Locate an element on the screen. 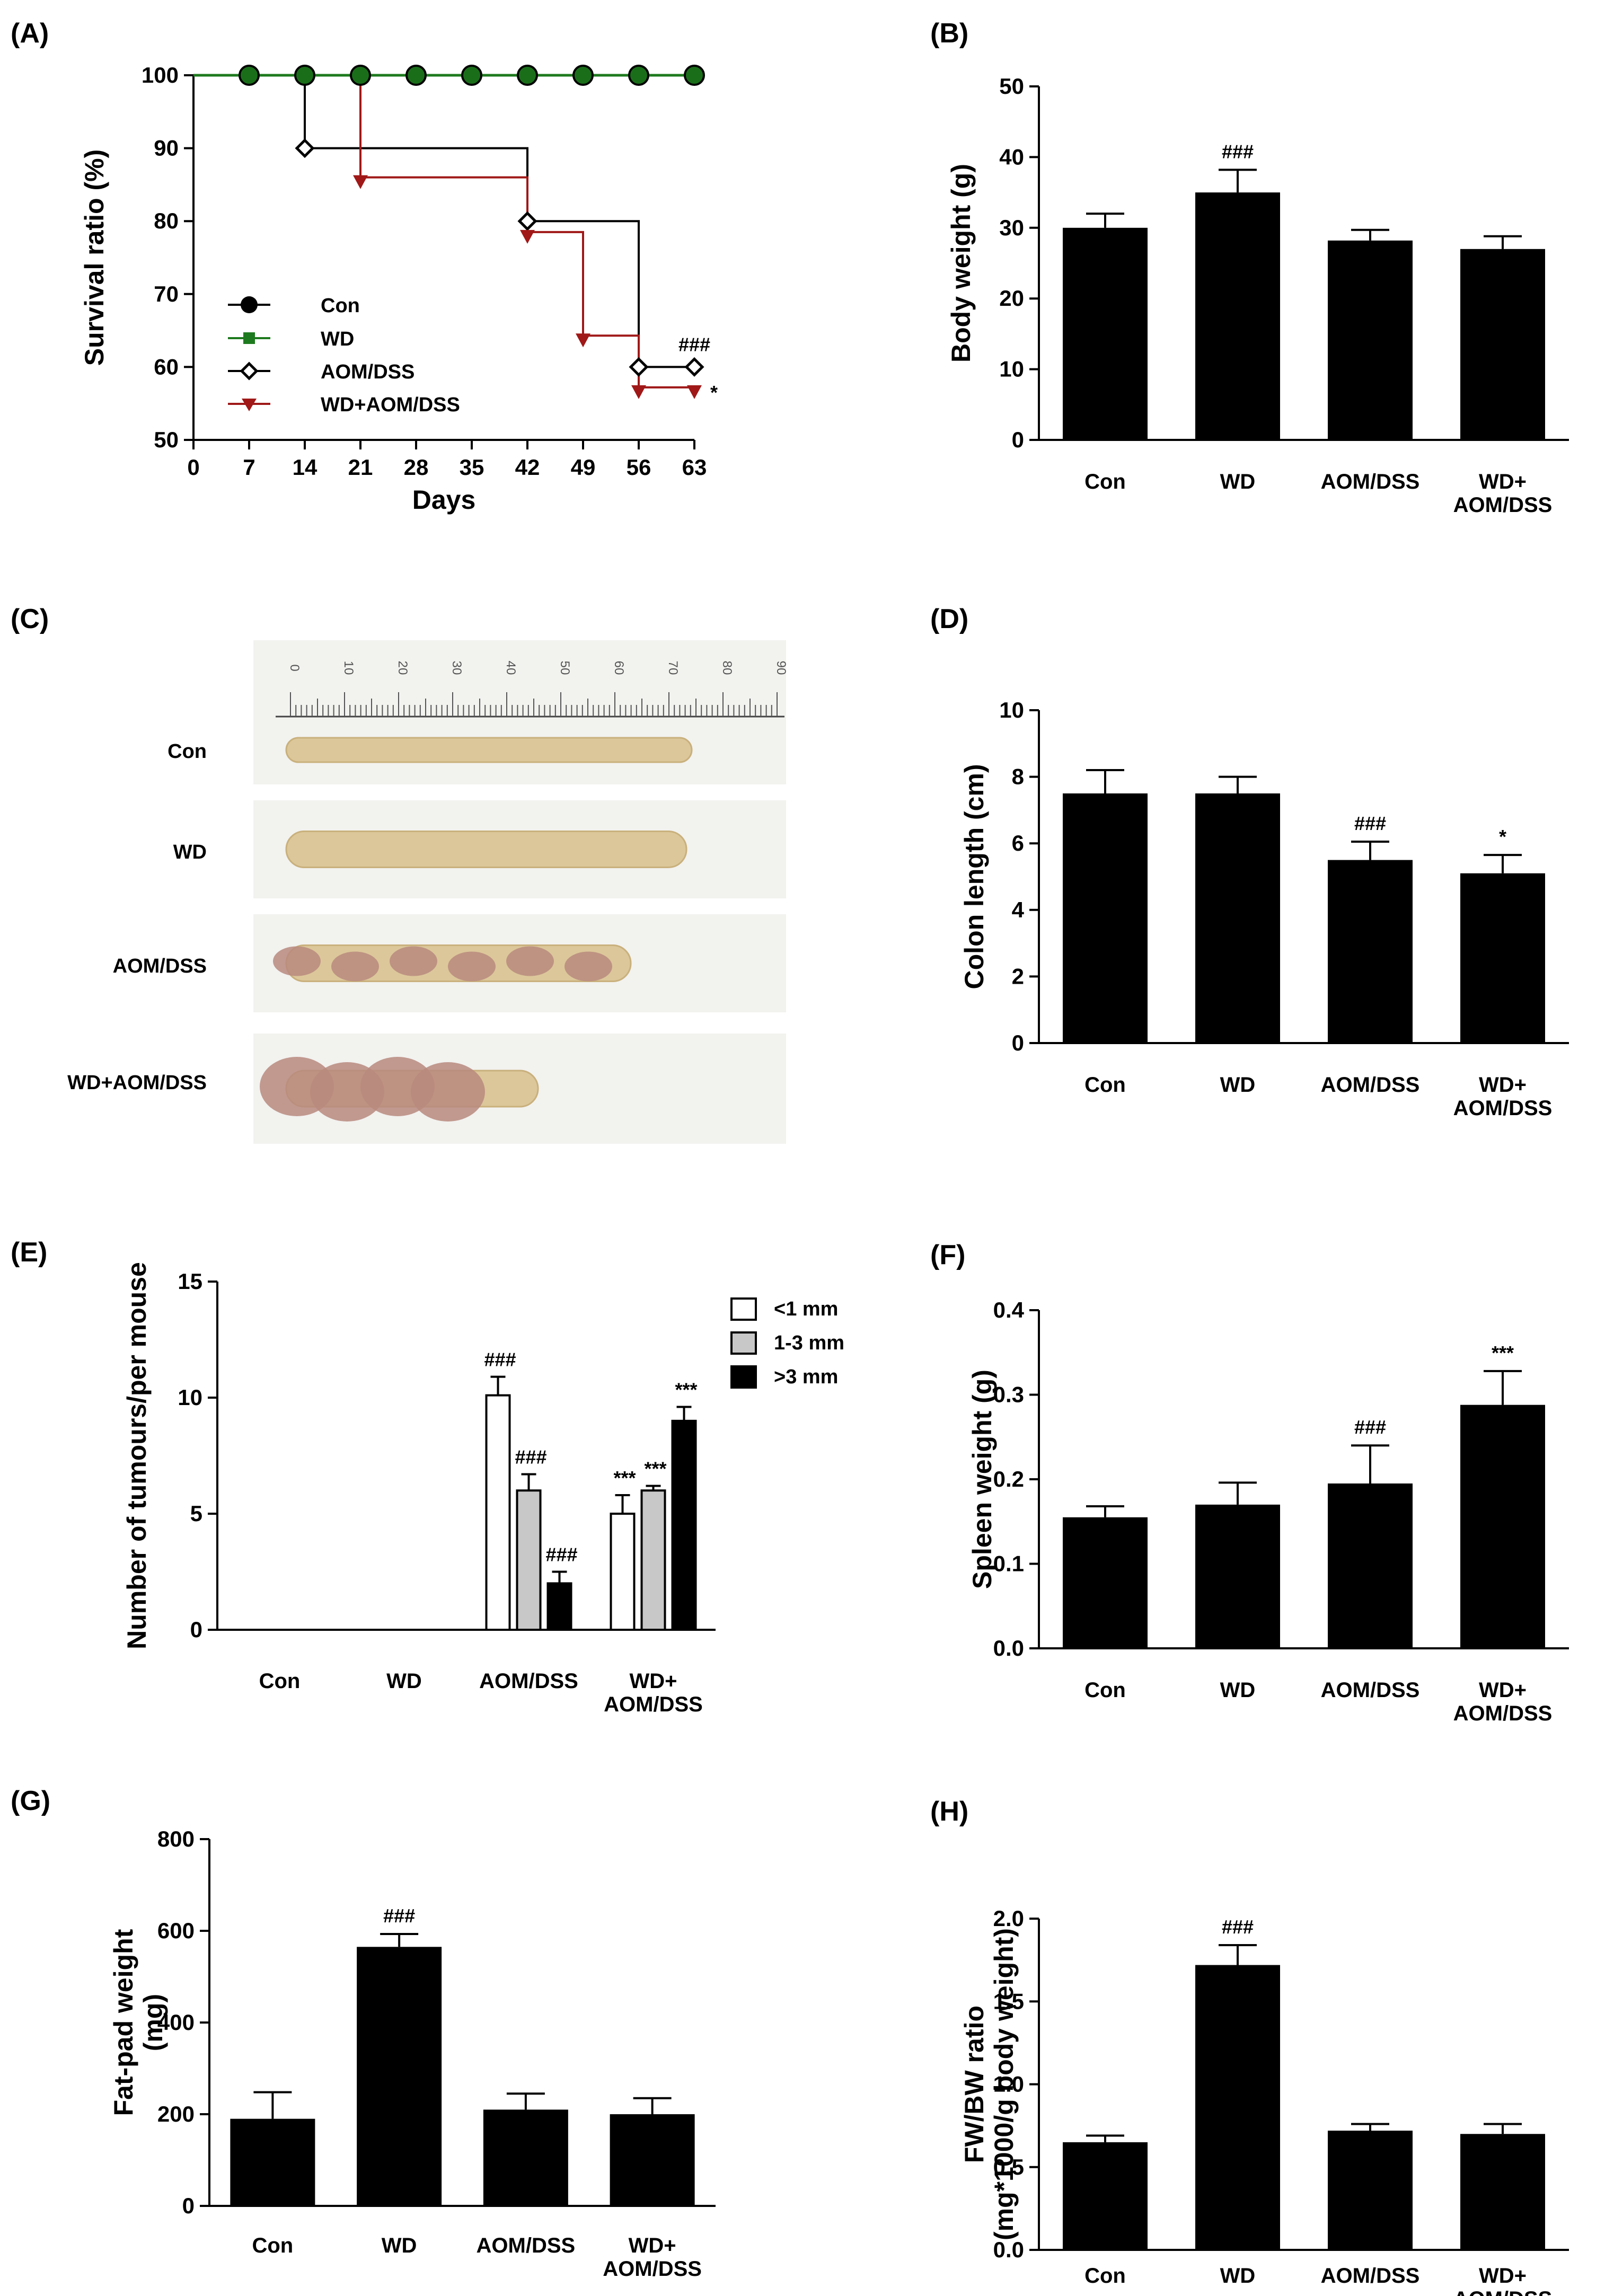  category-label-line: WD+ is located at coordinates (1503, 1690).